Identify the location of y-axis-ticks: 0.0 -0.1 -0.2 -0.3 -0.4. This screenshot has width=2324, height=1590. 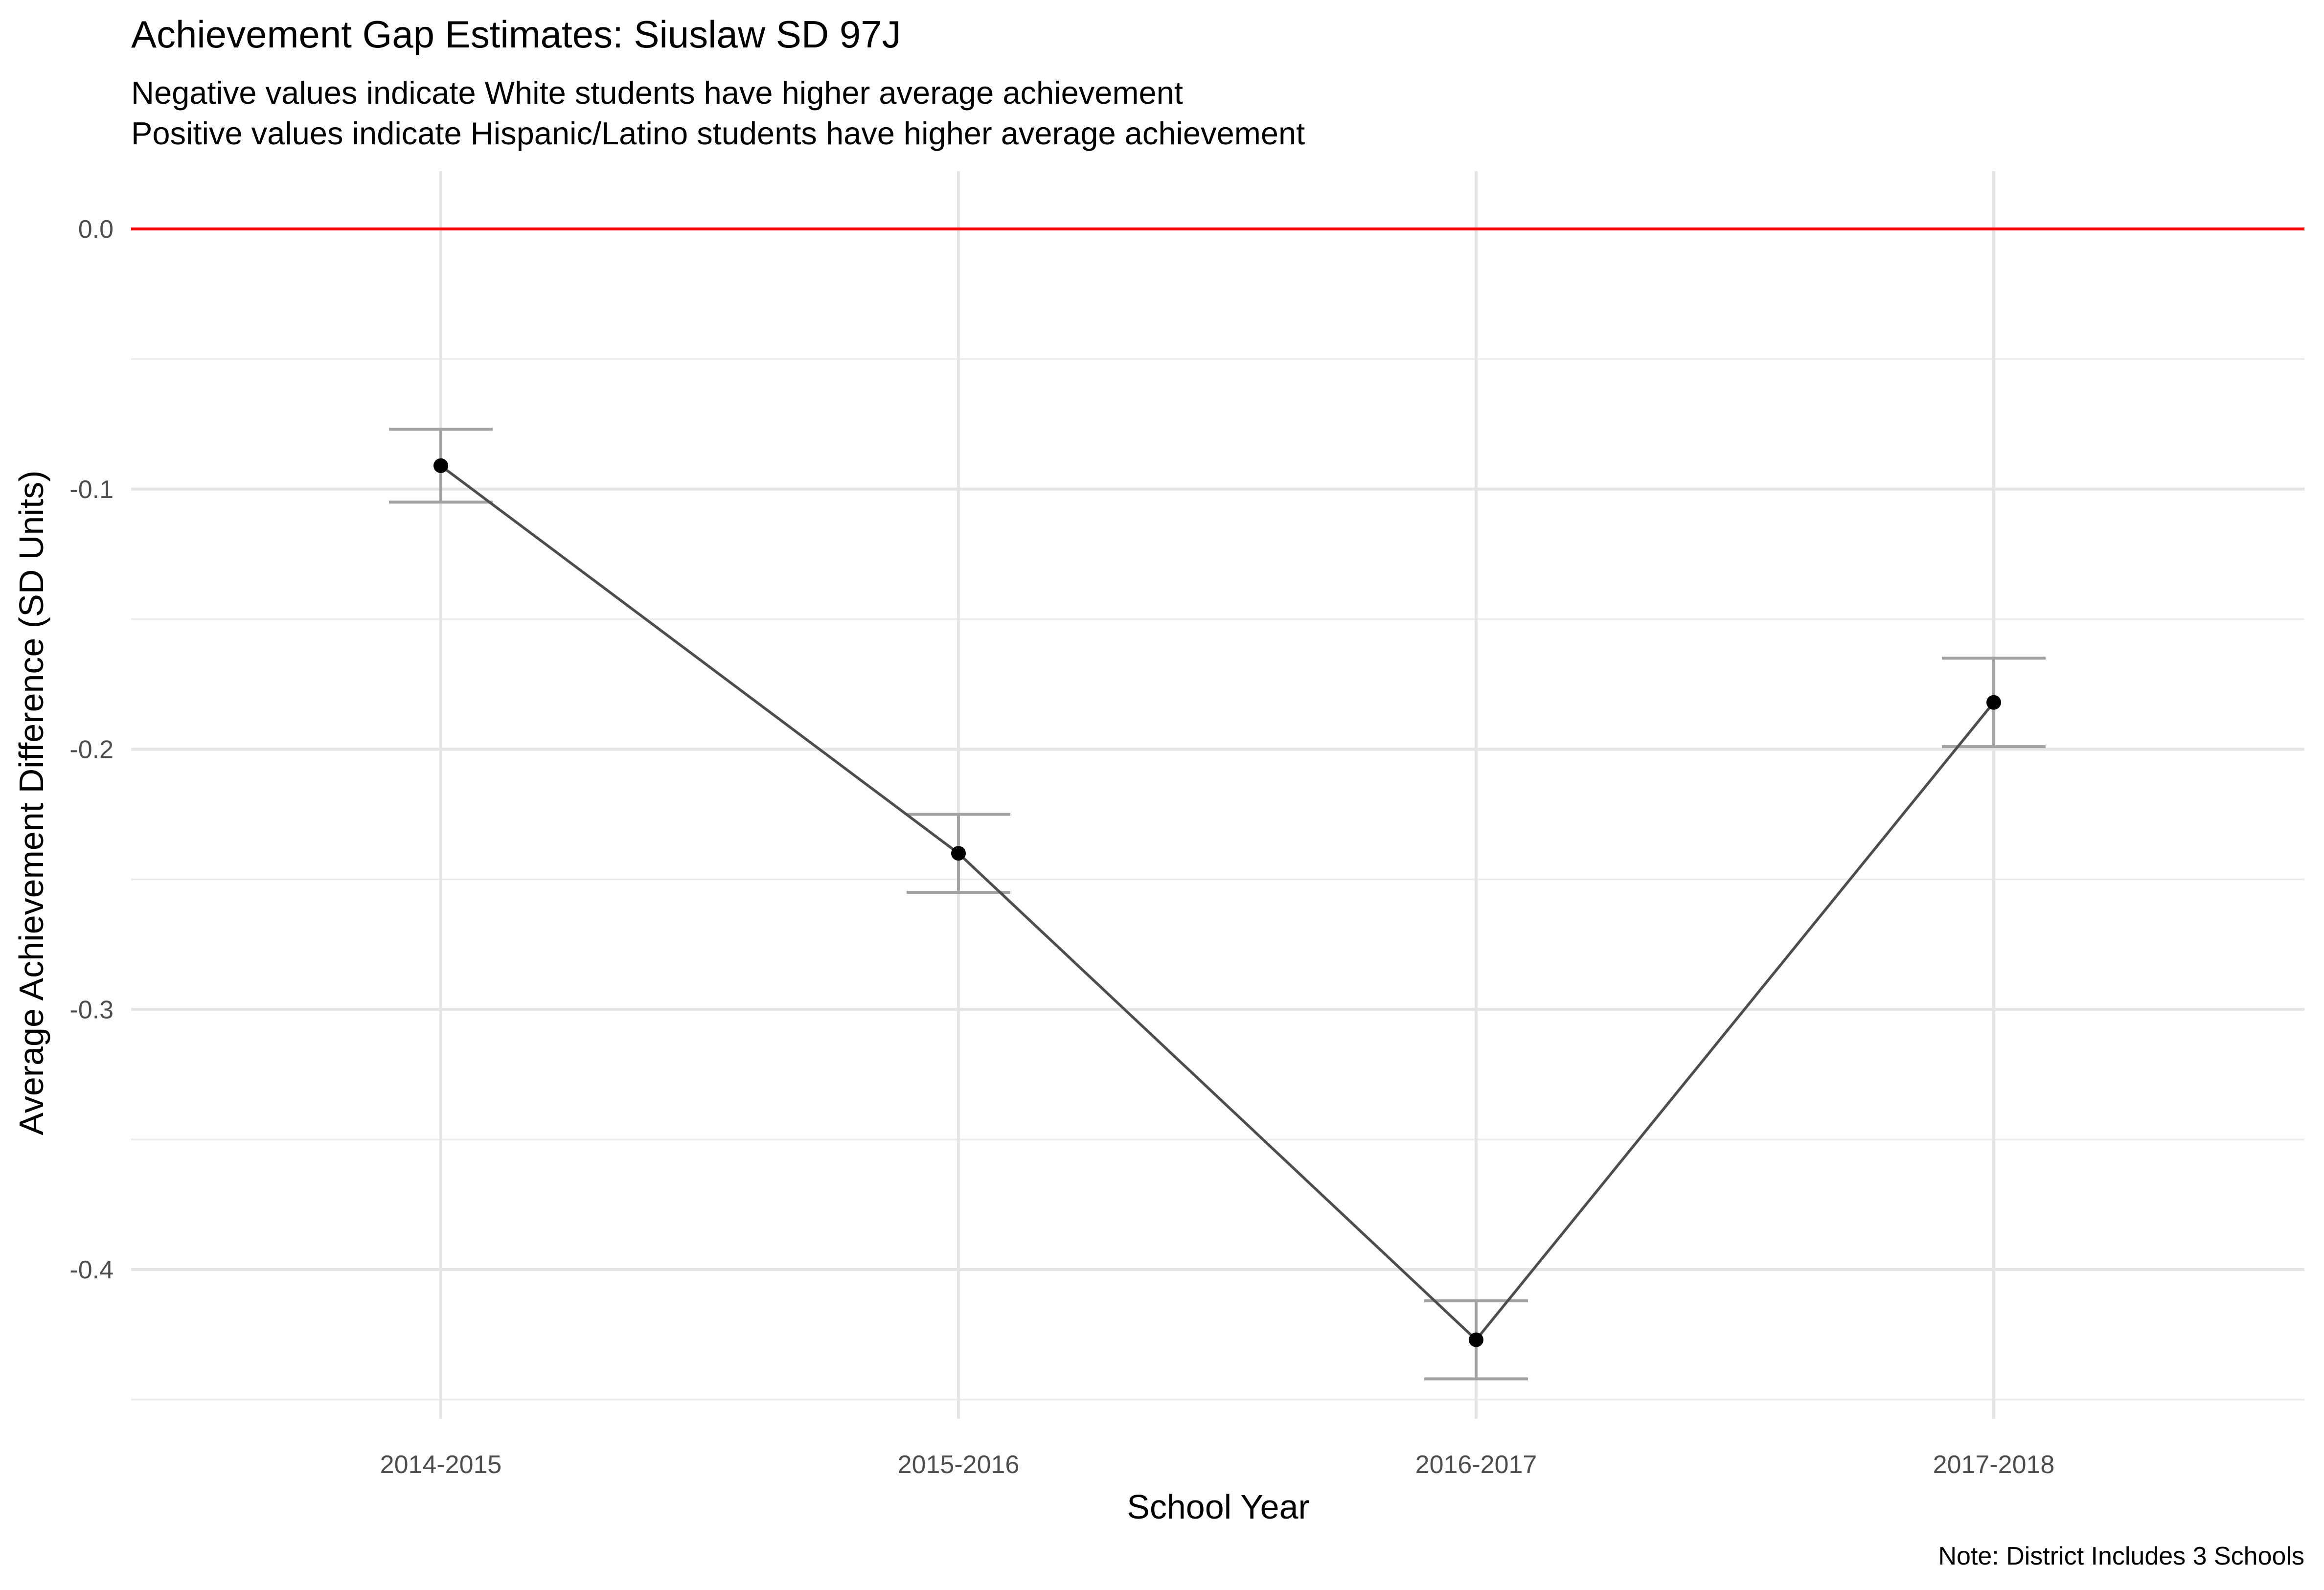
(92, 750).